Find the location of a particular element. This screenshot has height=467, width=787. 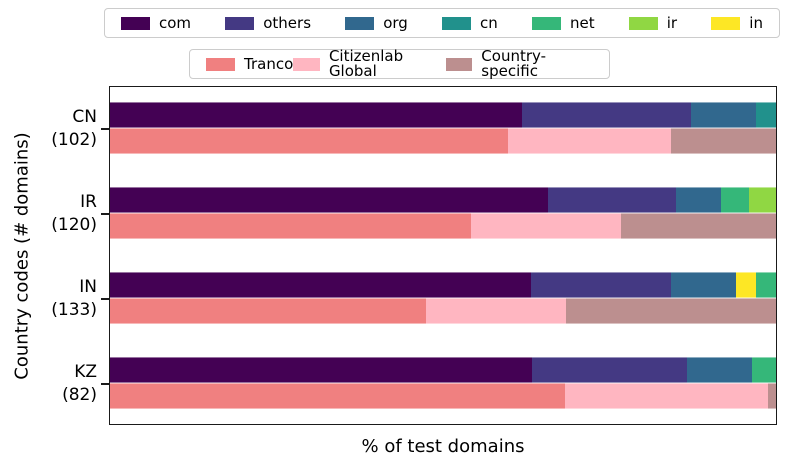

others-swatch-icon is located at coordinates (240, 23).